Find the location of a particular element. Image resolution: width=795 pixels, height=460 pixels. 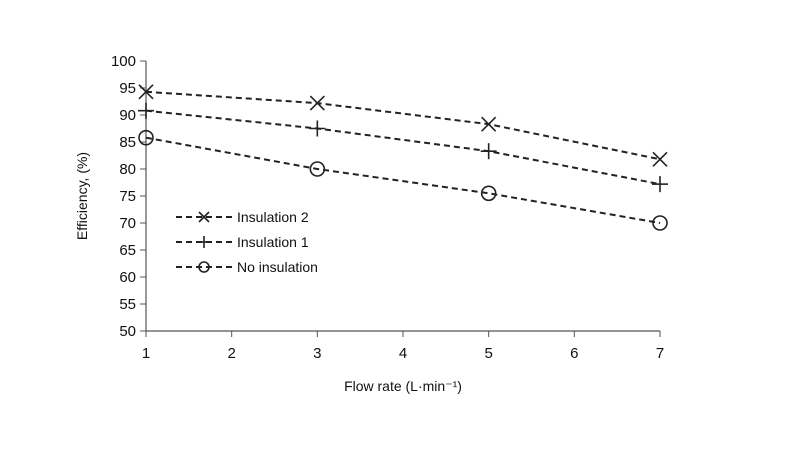

y-tick-label: 80 is located at coordinates (127, 169).